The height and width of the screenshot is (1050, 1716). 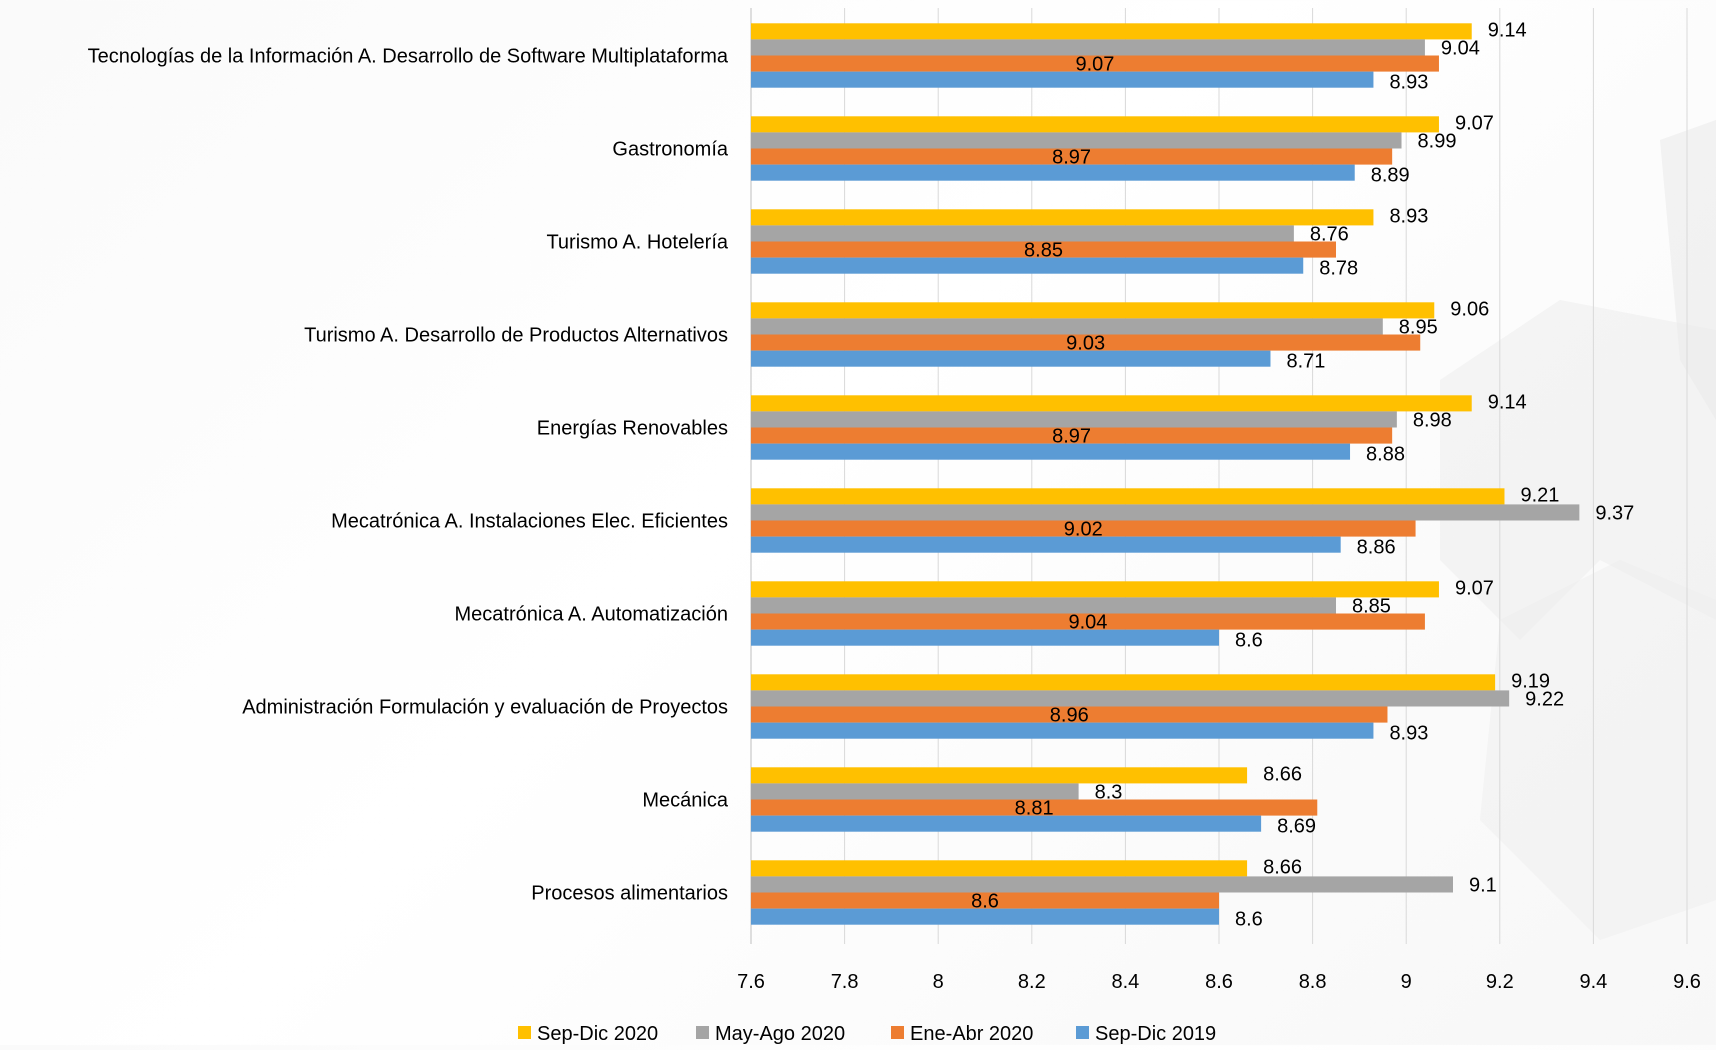 I want to click on data-label: 8.99, so click(x=1437, y=141).